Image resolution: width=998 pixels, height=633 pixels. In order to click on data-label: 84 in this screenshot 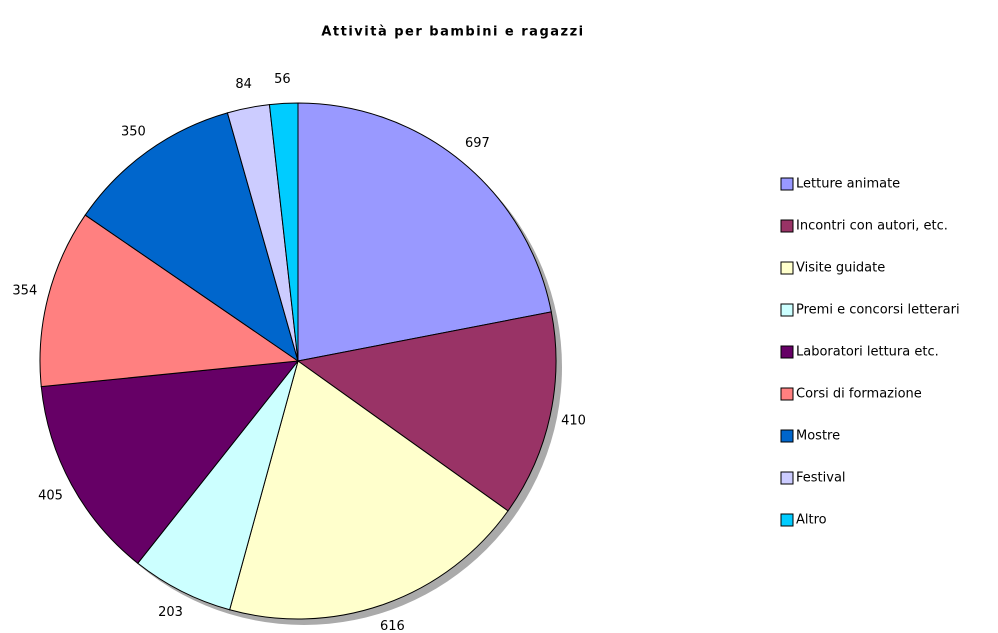, I will do `click(243, 84)`.